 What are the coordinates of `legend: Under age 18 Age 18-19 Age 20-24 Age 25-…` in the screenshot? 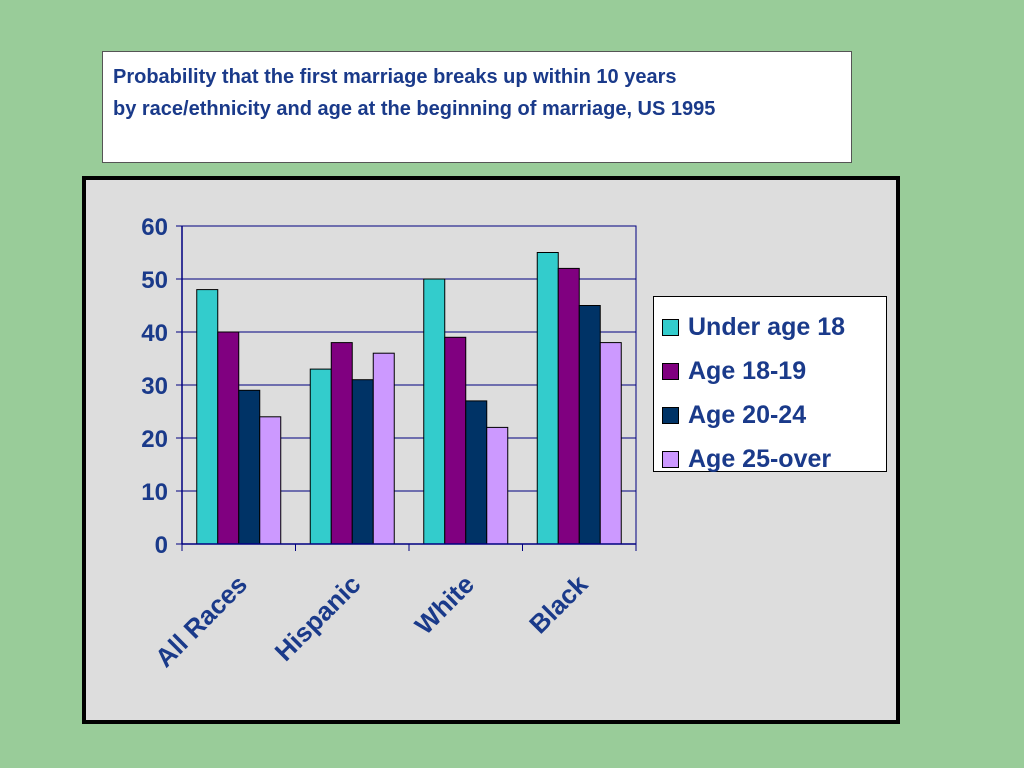 It's located at (770, 384).